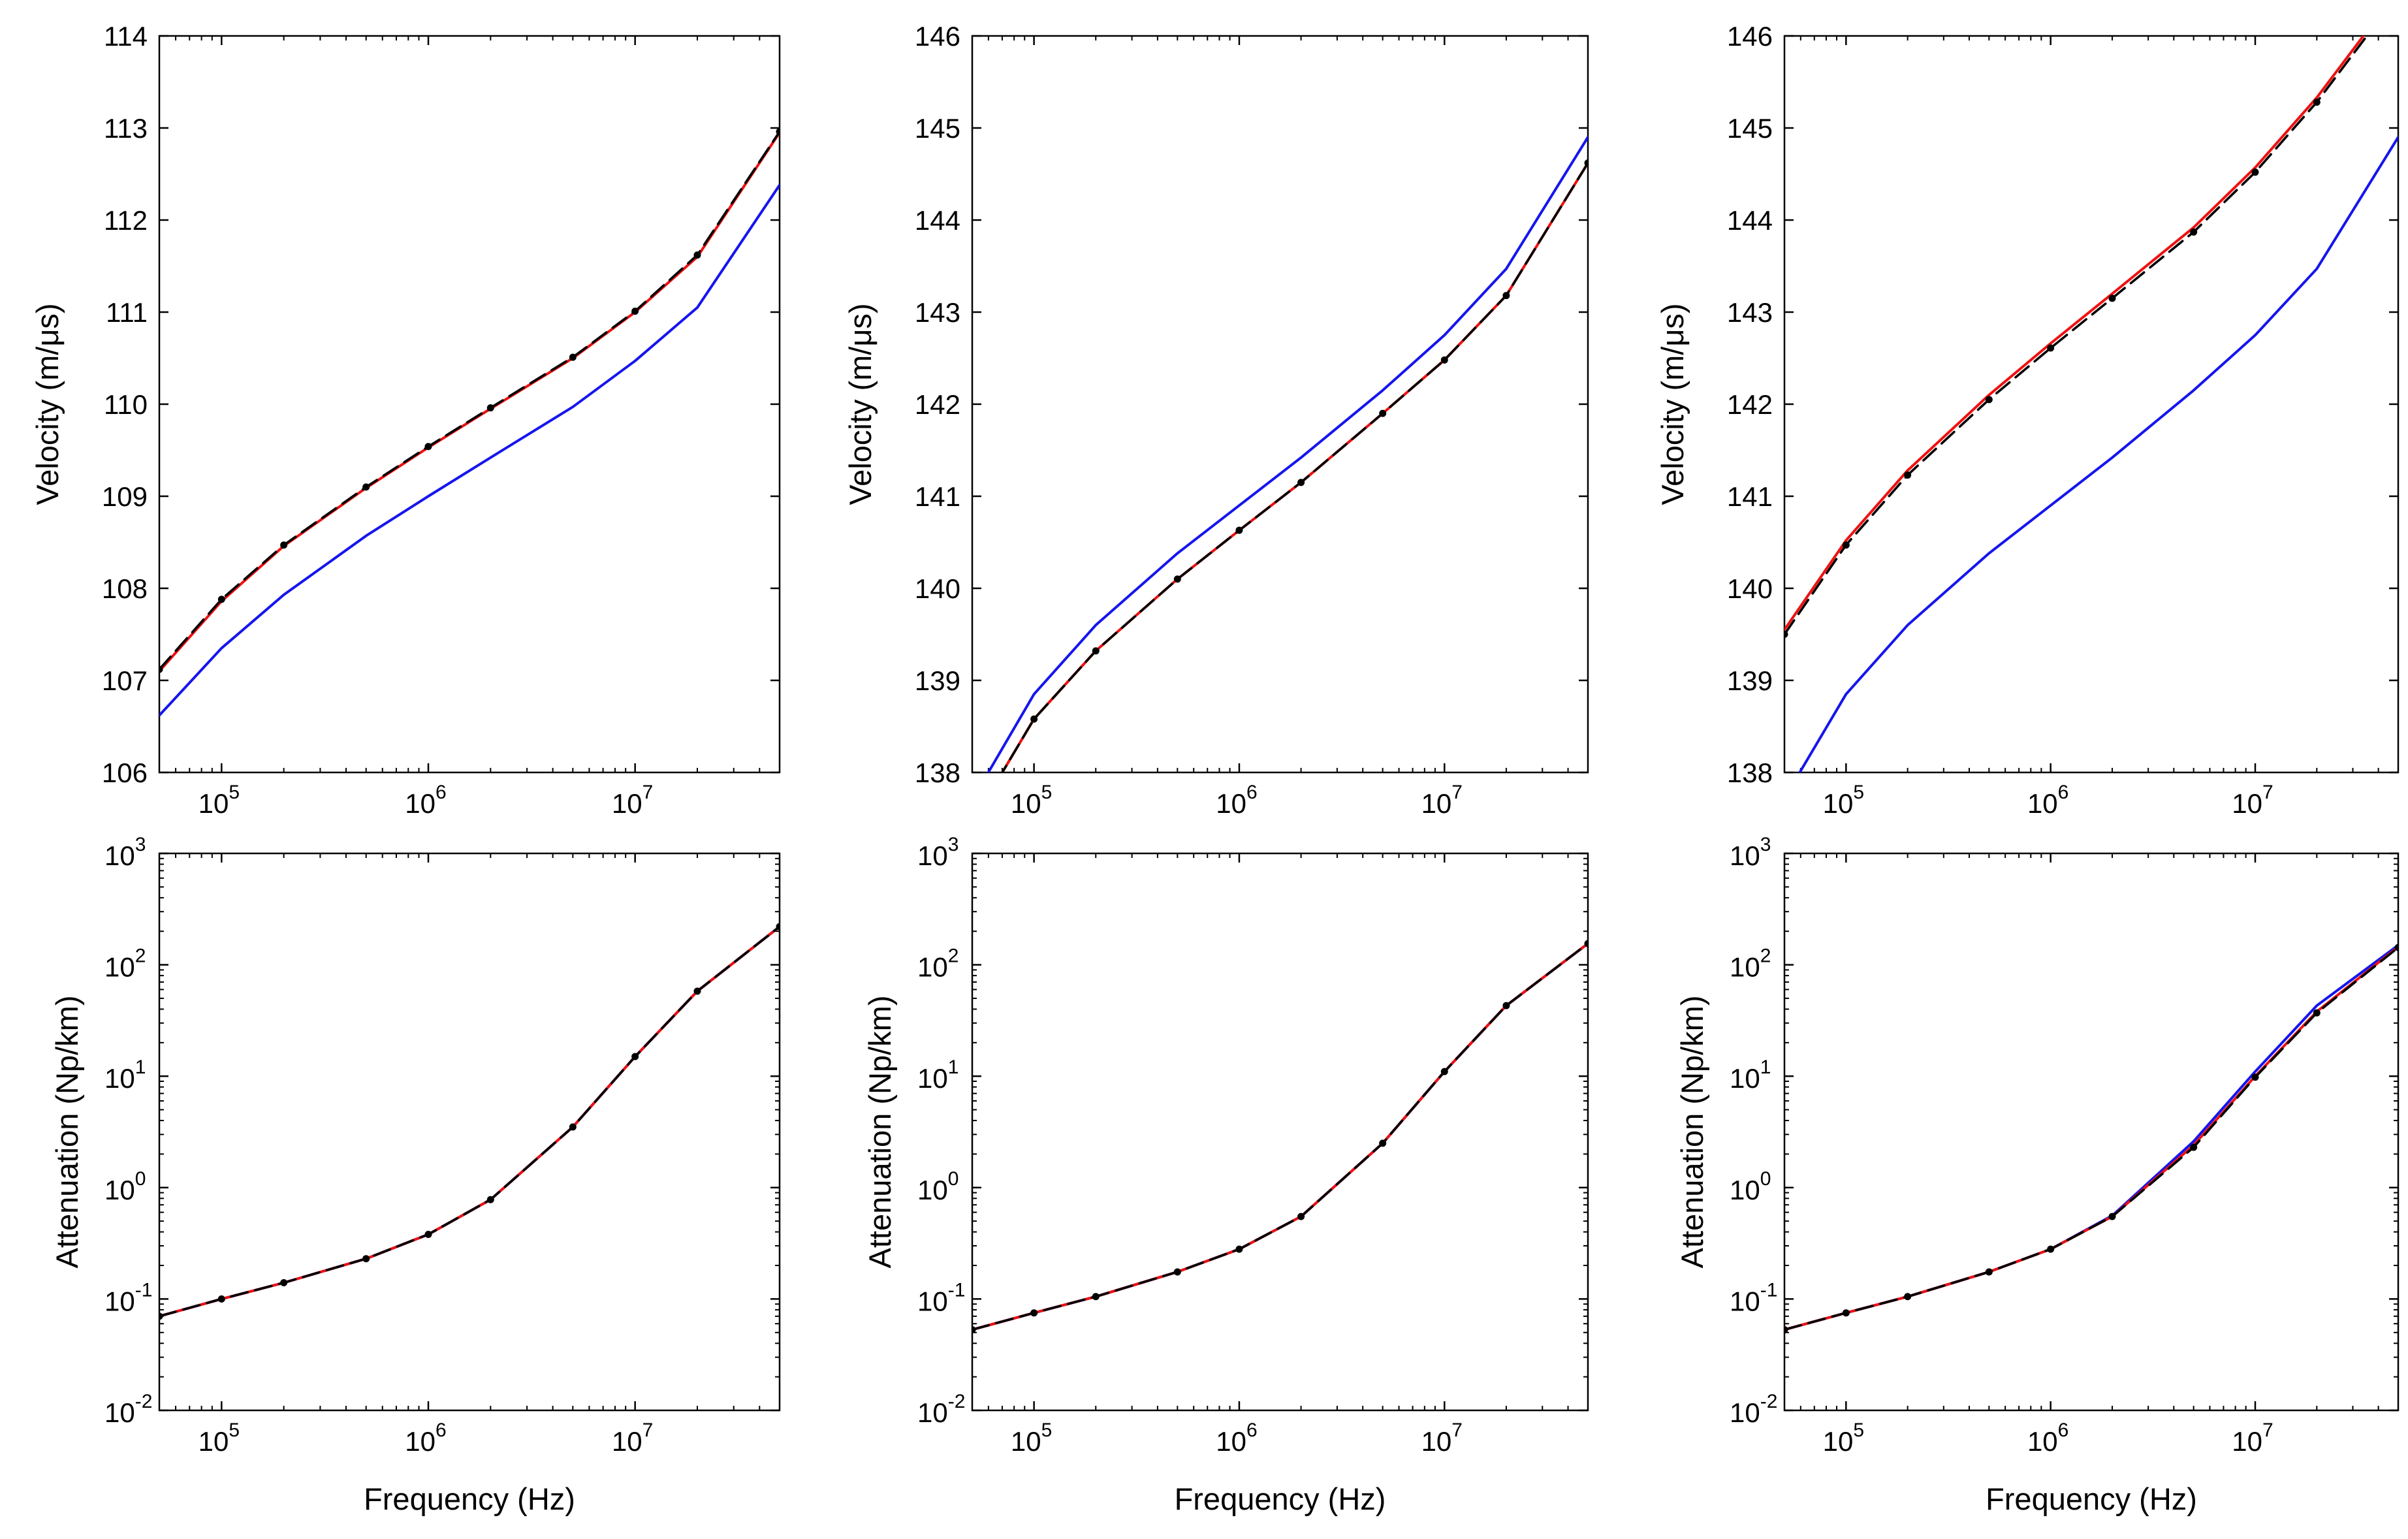 This screenshot has width=2408, height=1539. I want to click on y-tick-label: 106, so click(125, 772).